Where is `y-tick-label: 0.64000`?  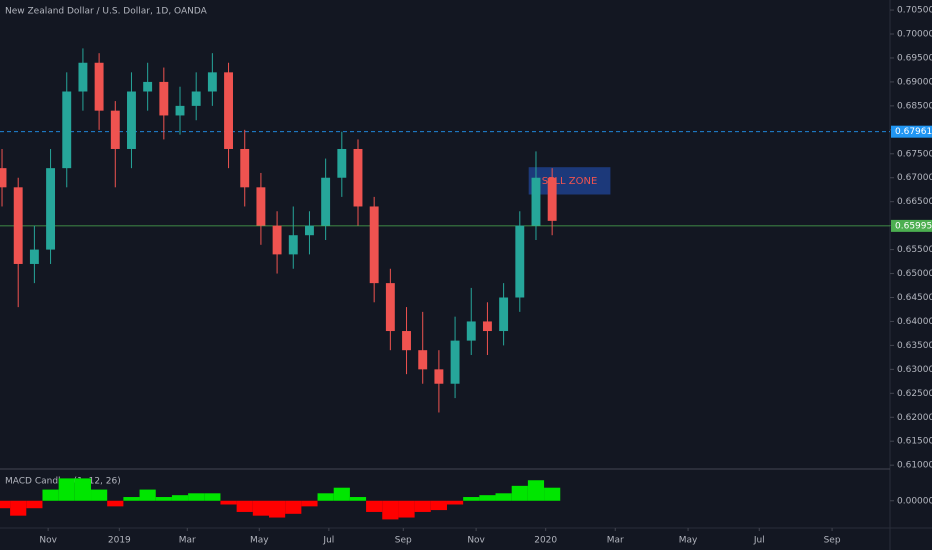 y-tick-label: 0.64000 is located at coordinates (914, 322).